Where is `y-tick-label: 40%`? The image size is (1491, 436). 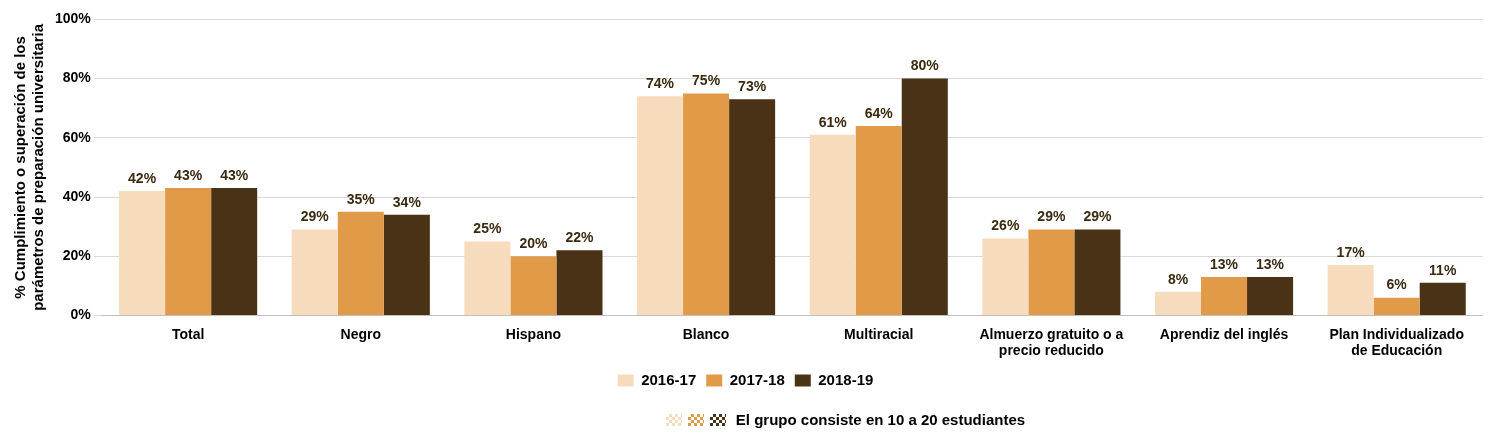
y-tick-label: 40% is located at coordinates (77, 195).